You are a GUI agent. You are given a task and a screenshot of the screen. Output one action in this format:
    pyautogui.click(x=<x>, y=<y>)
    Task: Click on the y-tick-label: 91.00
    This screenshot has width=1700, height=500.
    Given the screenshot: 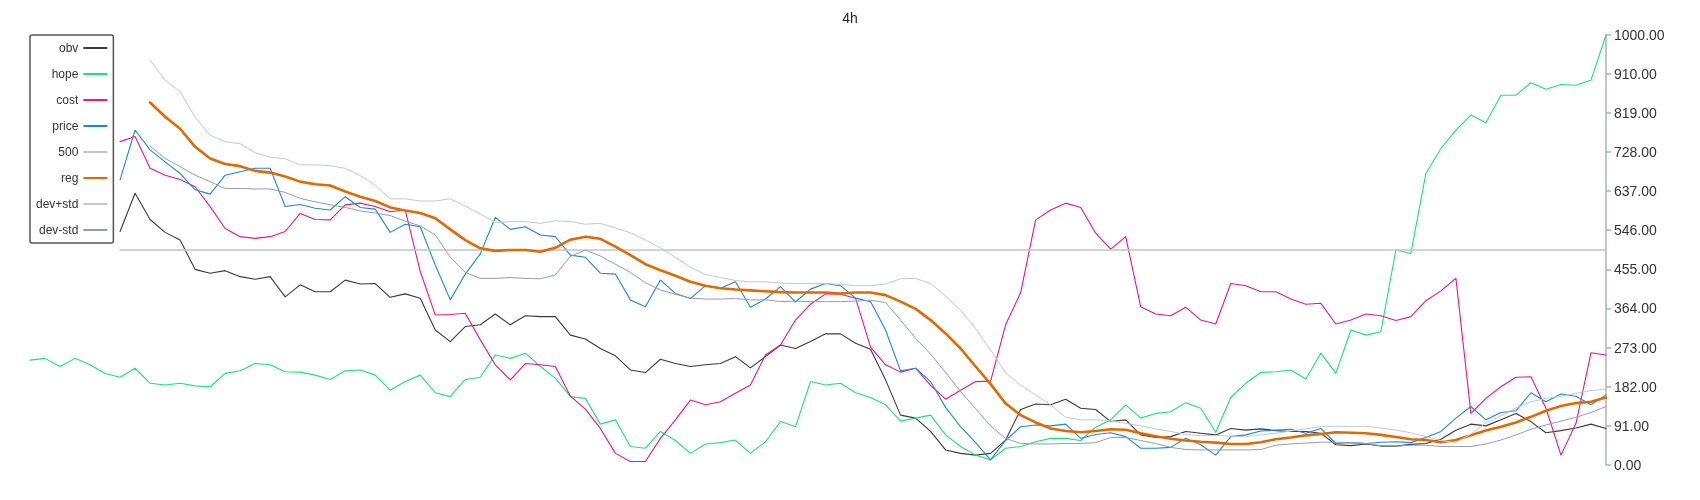 What is the action you would take?
    pyautogui.click(x=1632, y=425)
    